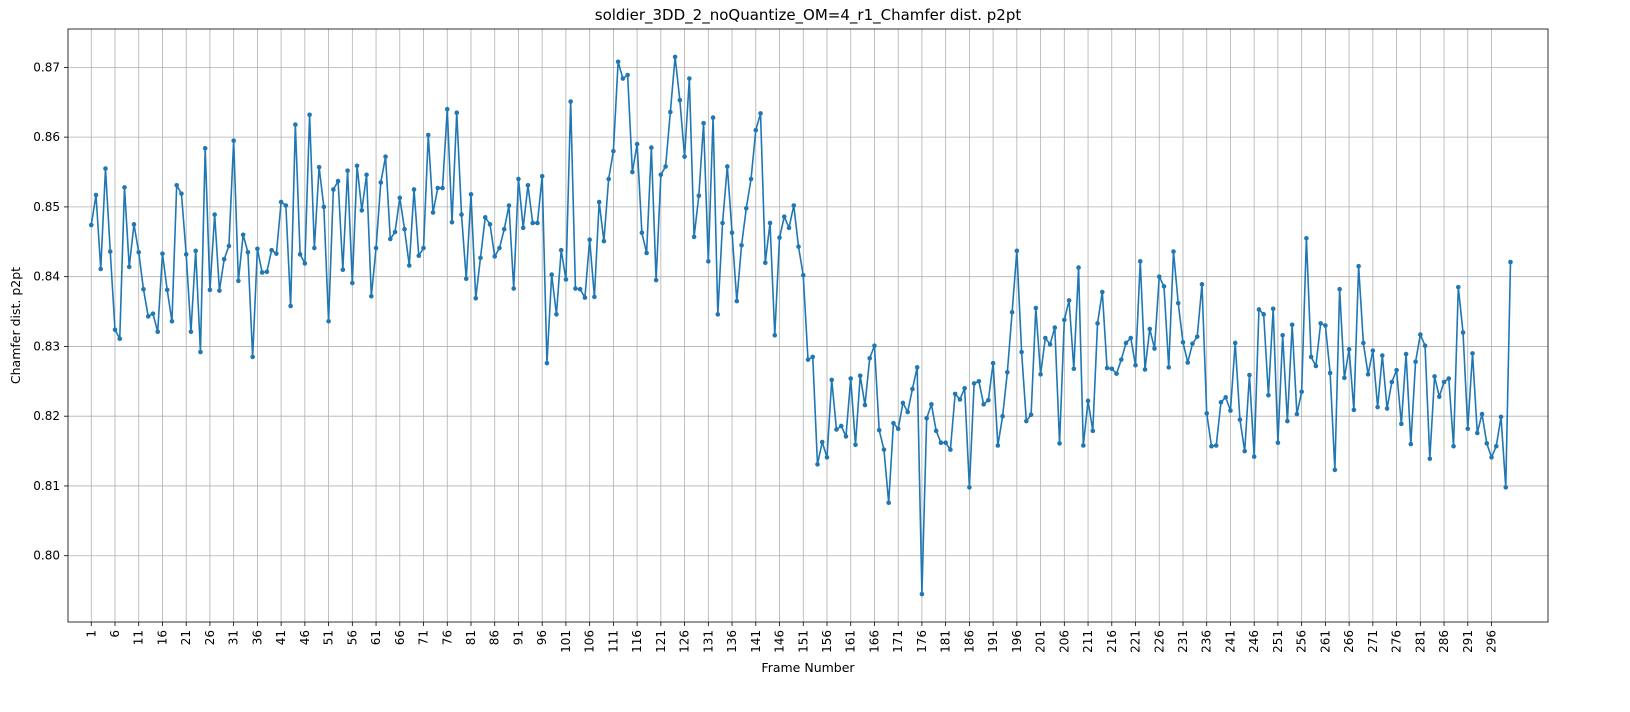 Image resolution: width=1630 pixels, height=712 pixels. I want to click on x-tick-label: 121, so click(661, 641).